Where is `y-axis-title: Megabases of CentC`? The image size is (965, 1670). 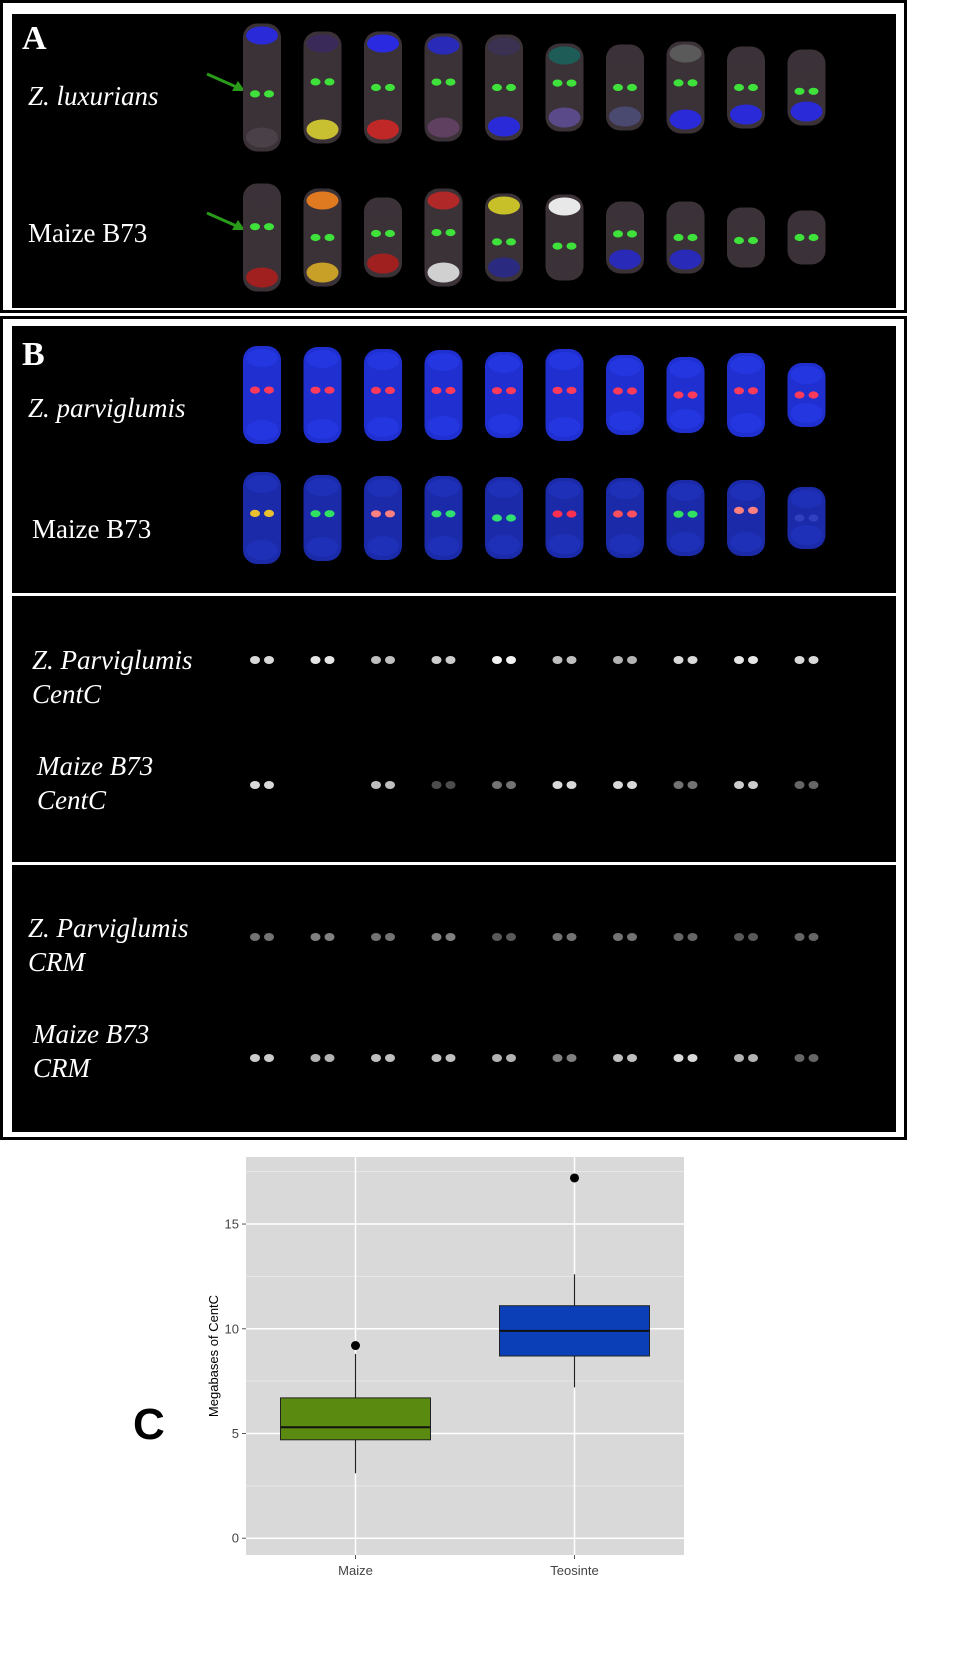 y-axis-title: Megabases of CentC is located at coordinates (213, 1356).